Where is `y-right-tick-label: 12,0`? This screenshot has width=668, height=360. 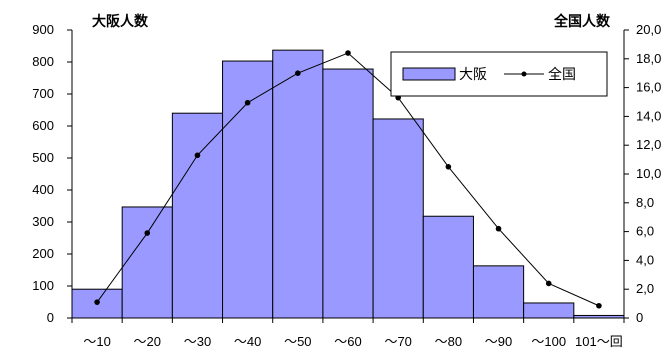
y-right-tick-label: 12,0 is located at coordinates (648, 144).